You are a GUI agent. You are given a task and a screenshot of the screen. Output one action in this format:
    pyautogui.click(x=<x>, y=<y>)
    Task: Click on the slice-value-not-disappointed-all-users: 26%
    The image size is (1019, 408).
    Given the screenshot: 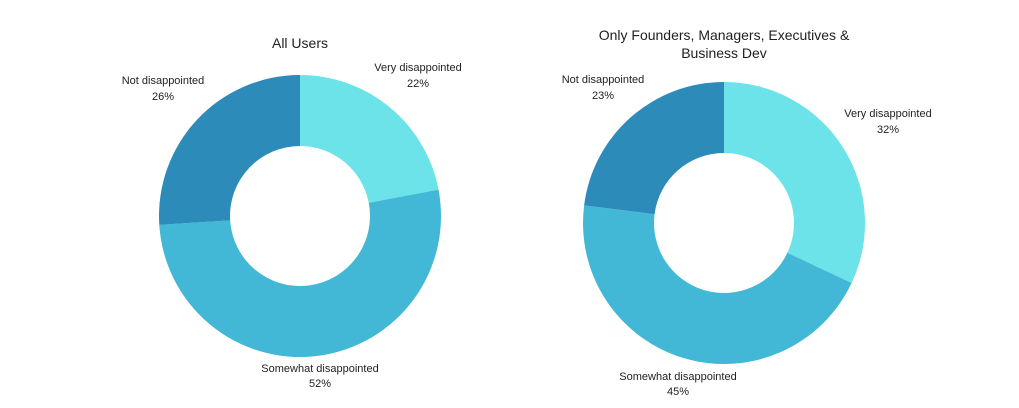 What is the action you would take?
    pyautogui.click(x=163, y=97)
    